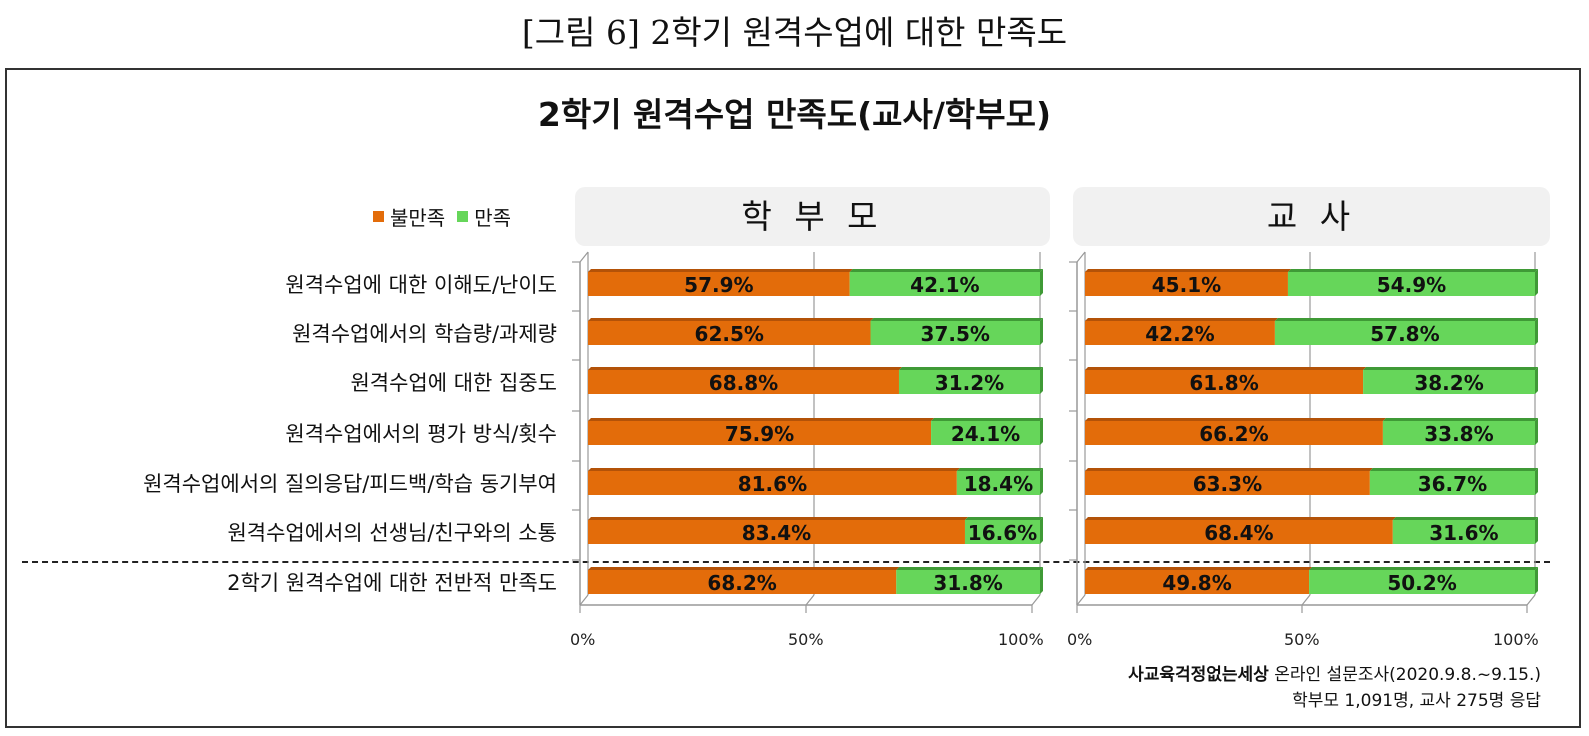  Describe the element at coordinates (493, 218) in the screenshot. I see `legend-label-satisfied: 만족` at that location.